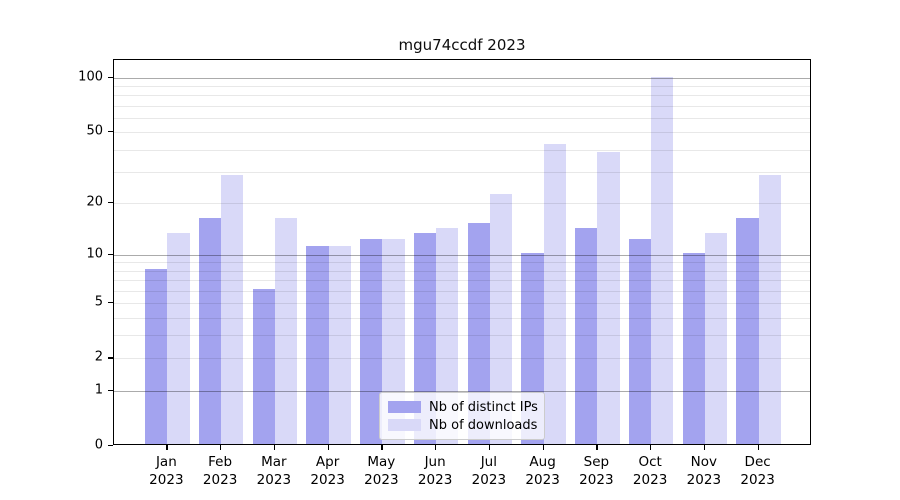  Describe the element at coordinates (274, 471) in the screenshot. I see `x-tick-label-mar: Mar 2023` at that location.